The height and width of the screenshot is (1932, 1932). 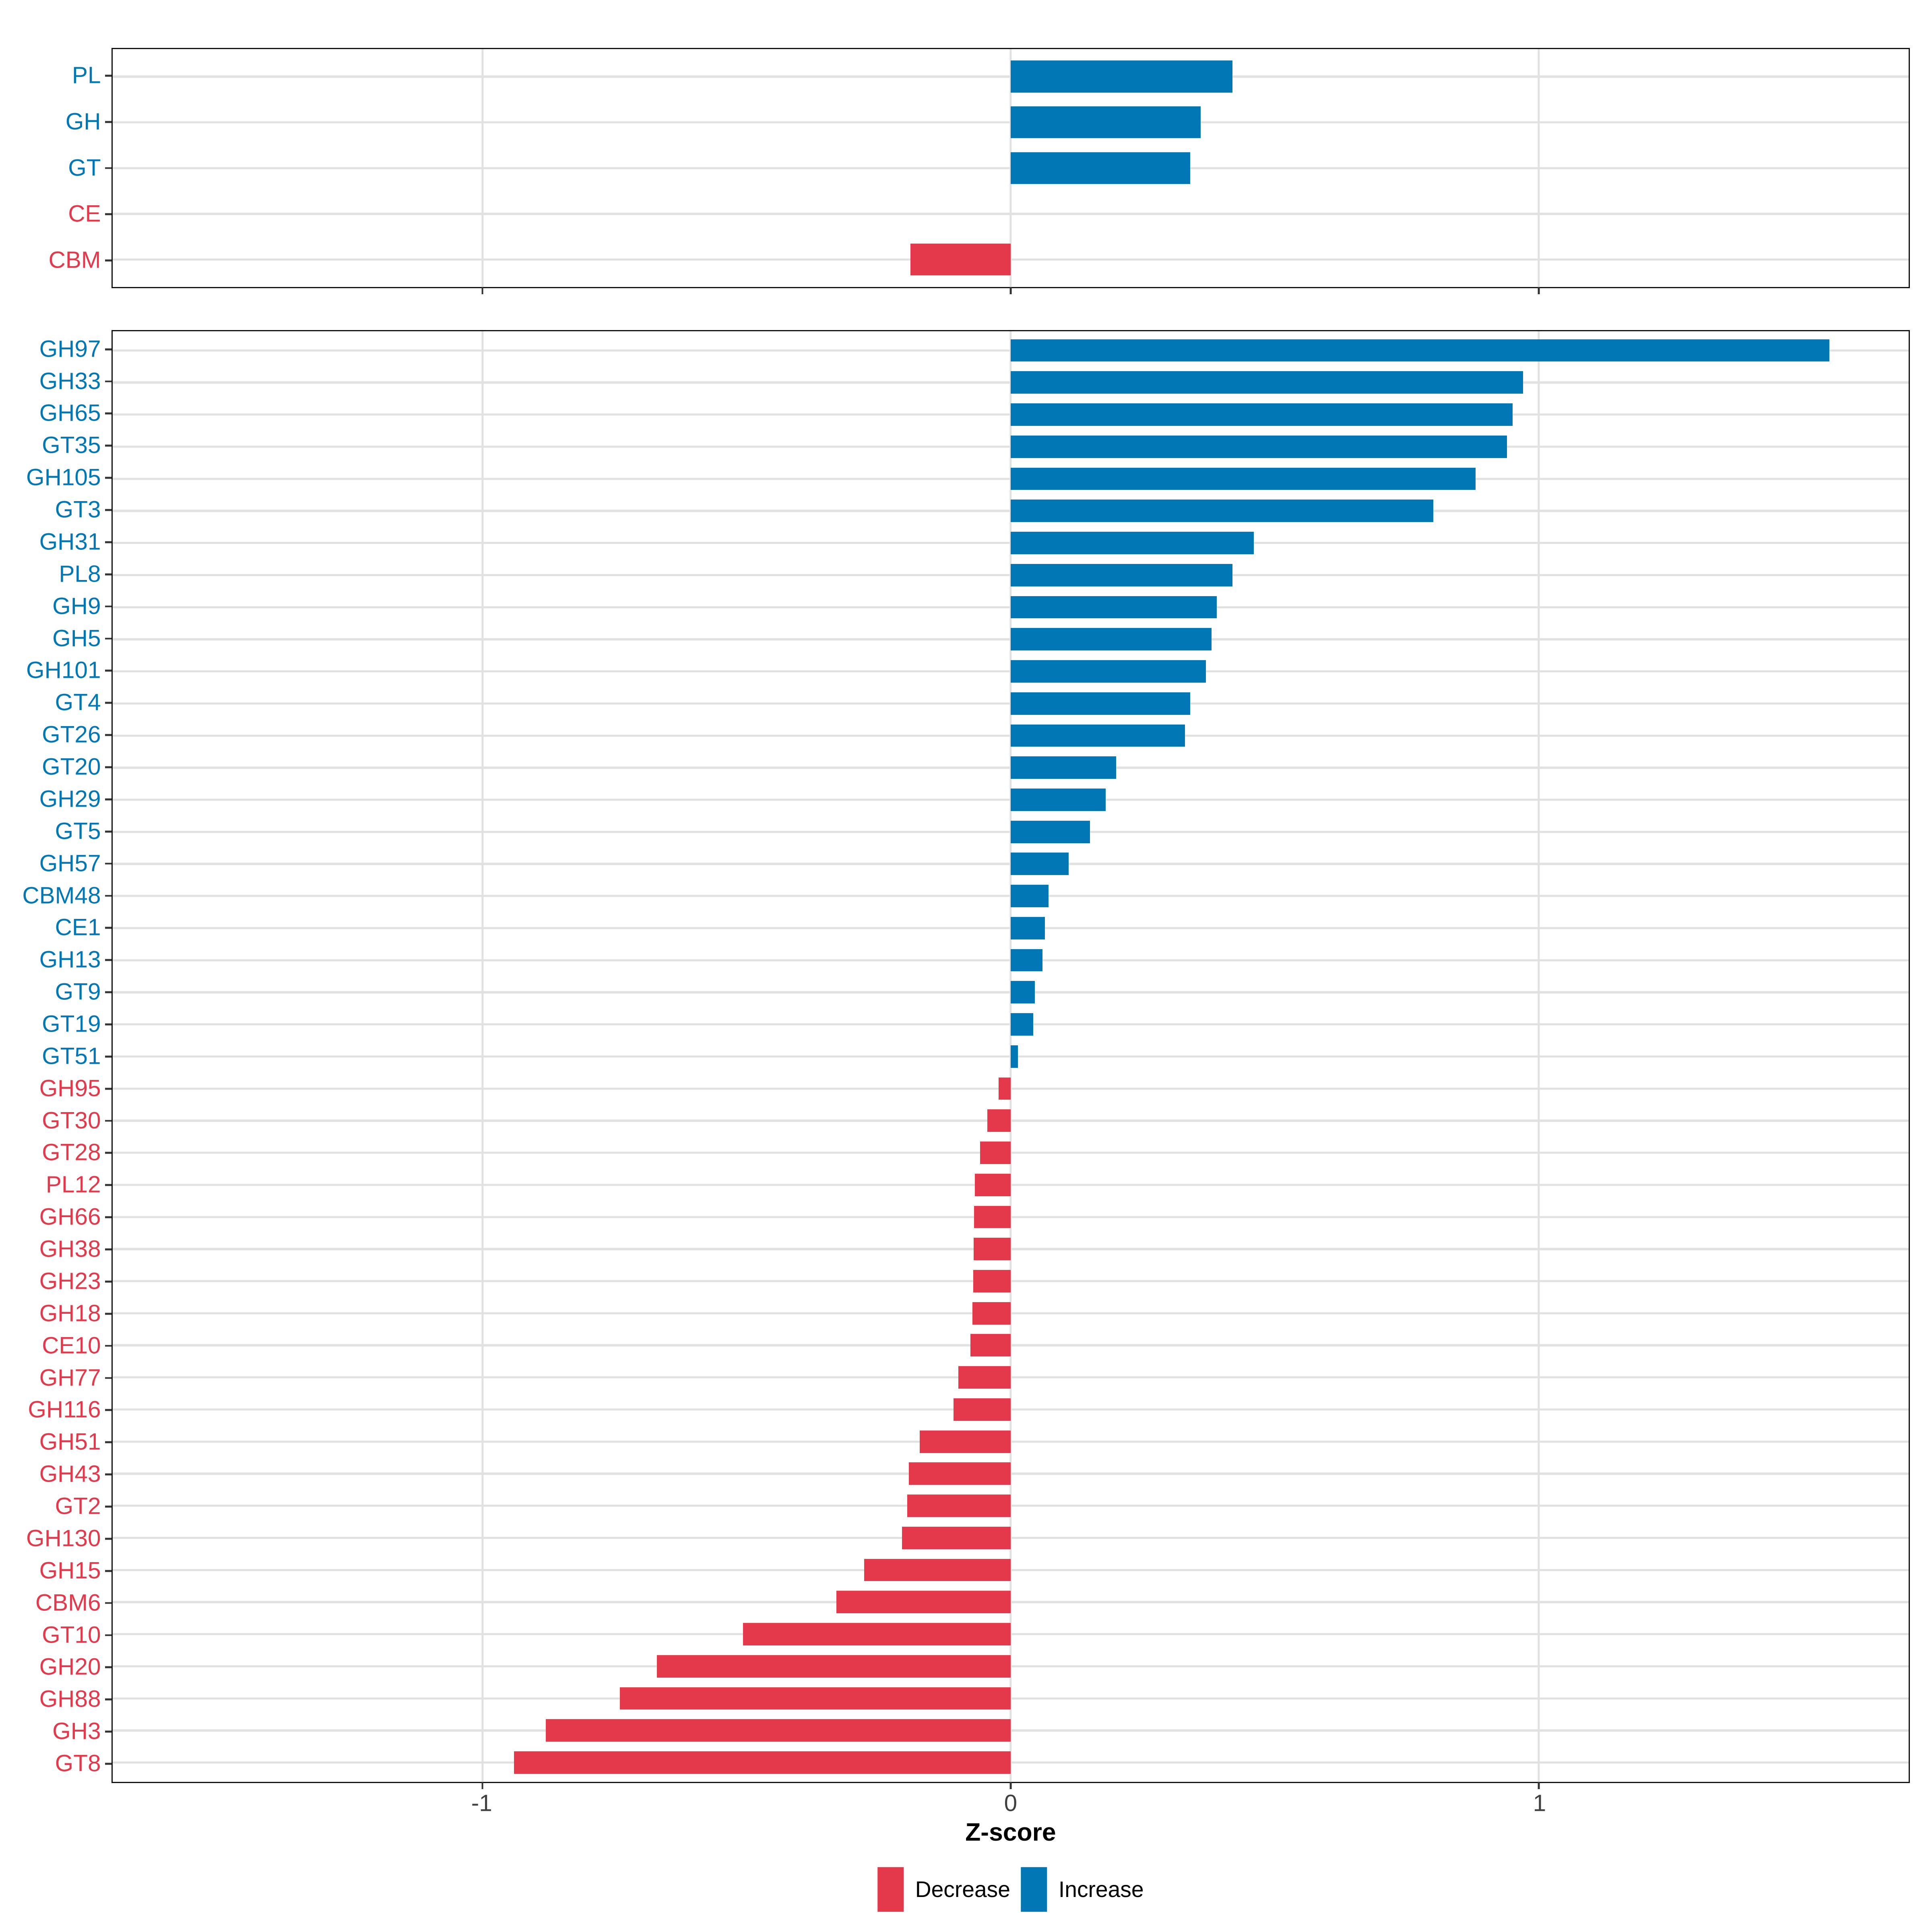 What do you see at coordinates (70, 381) in the screenshot?
I see `category-label-GH33: GH33` at bounding box center [70, 381].